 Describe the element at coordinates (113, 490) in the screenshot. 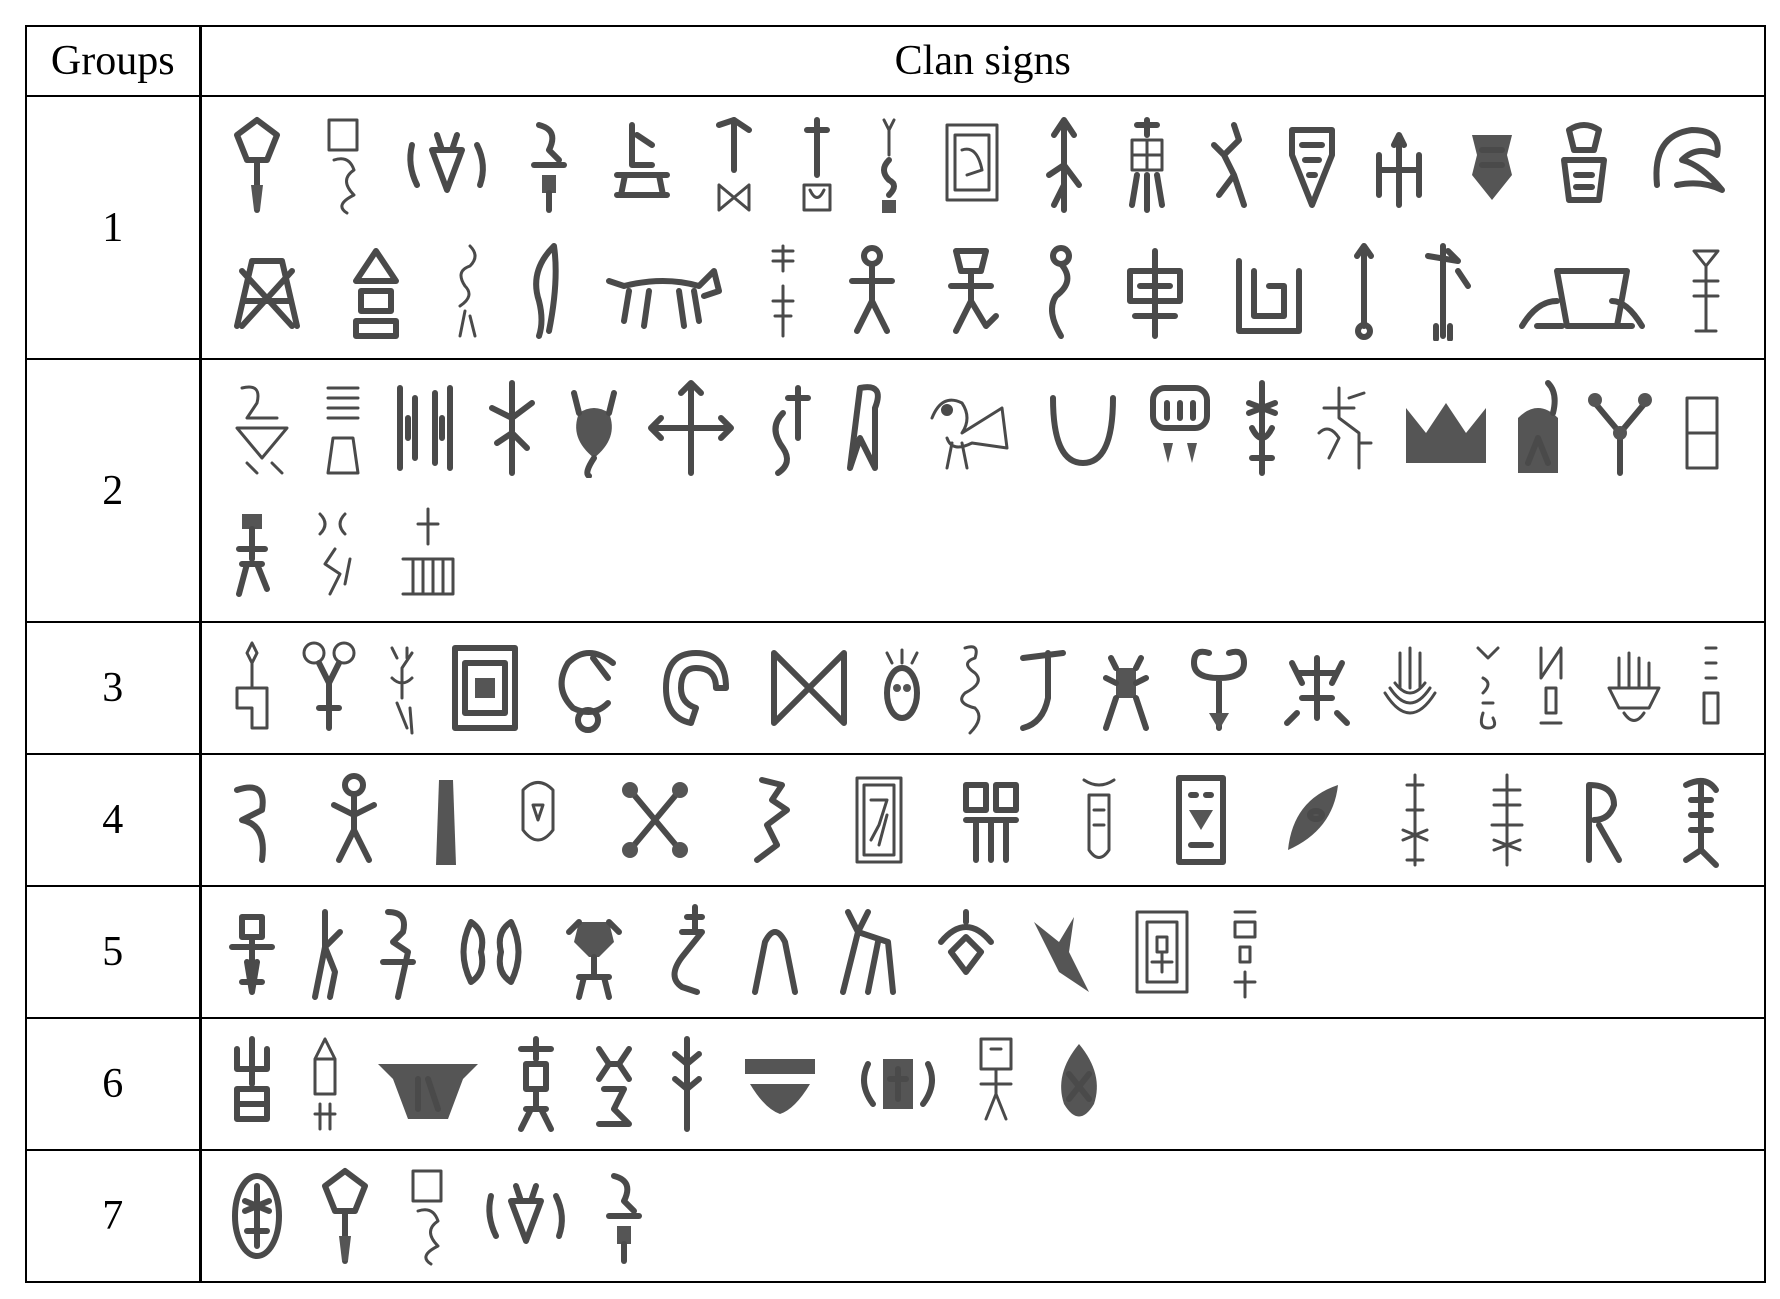

I see `group-number: 2` at that location.